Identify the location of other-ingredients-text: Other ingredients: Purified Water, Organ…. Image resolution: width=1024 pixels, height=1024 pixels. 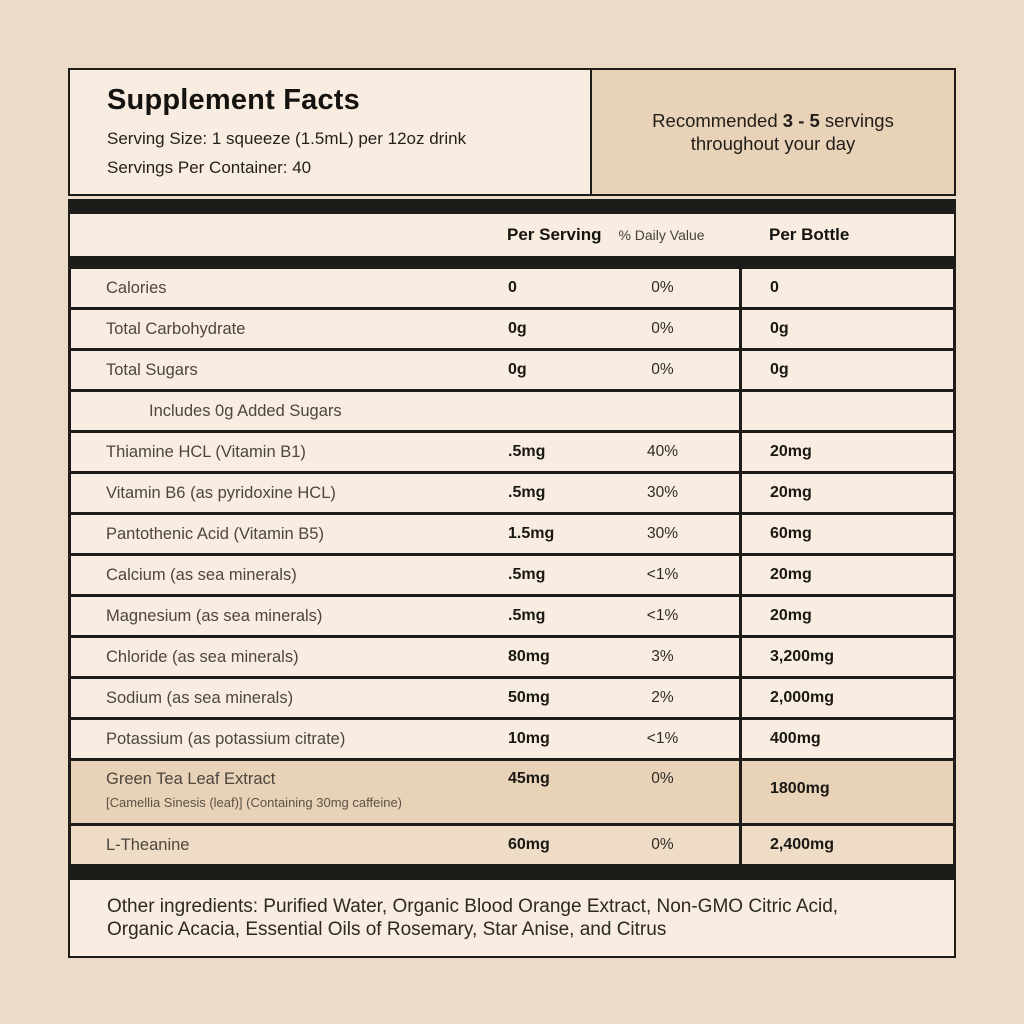
(473, 918).